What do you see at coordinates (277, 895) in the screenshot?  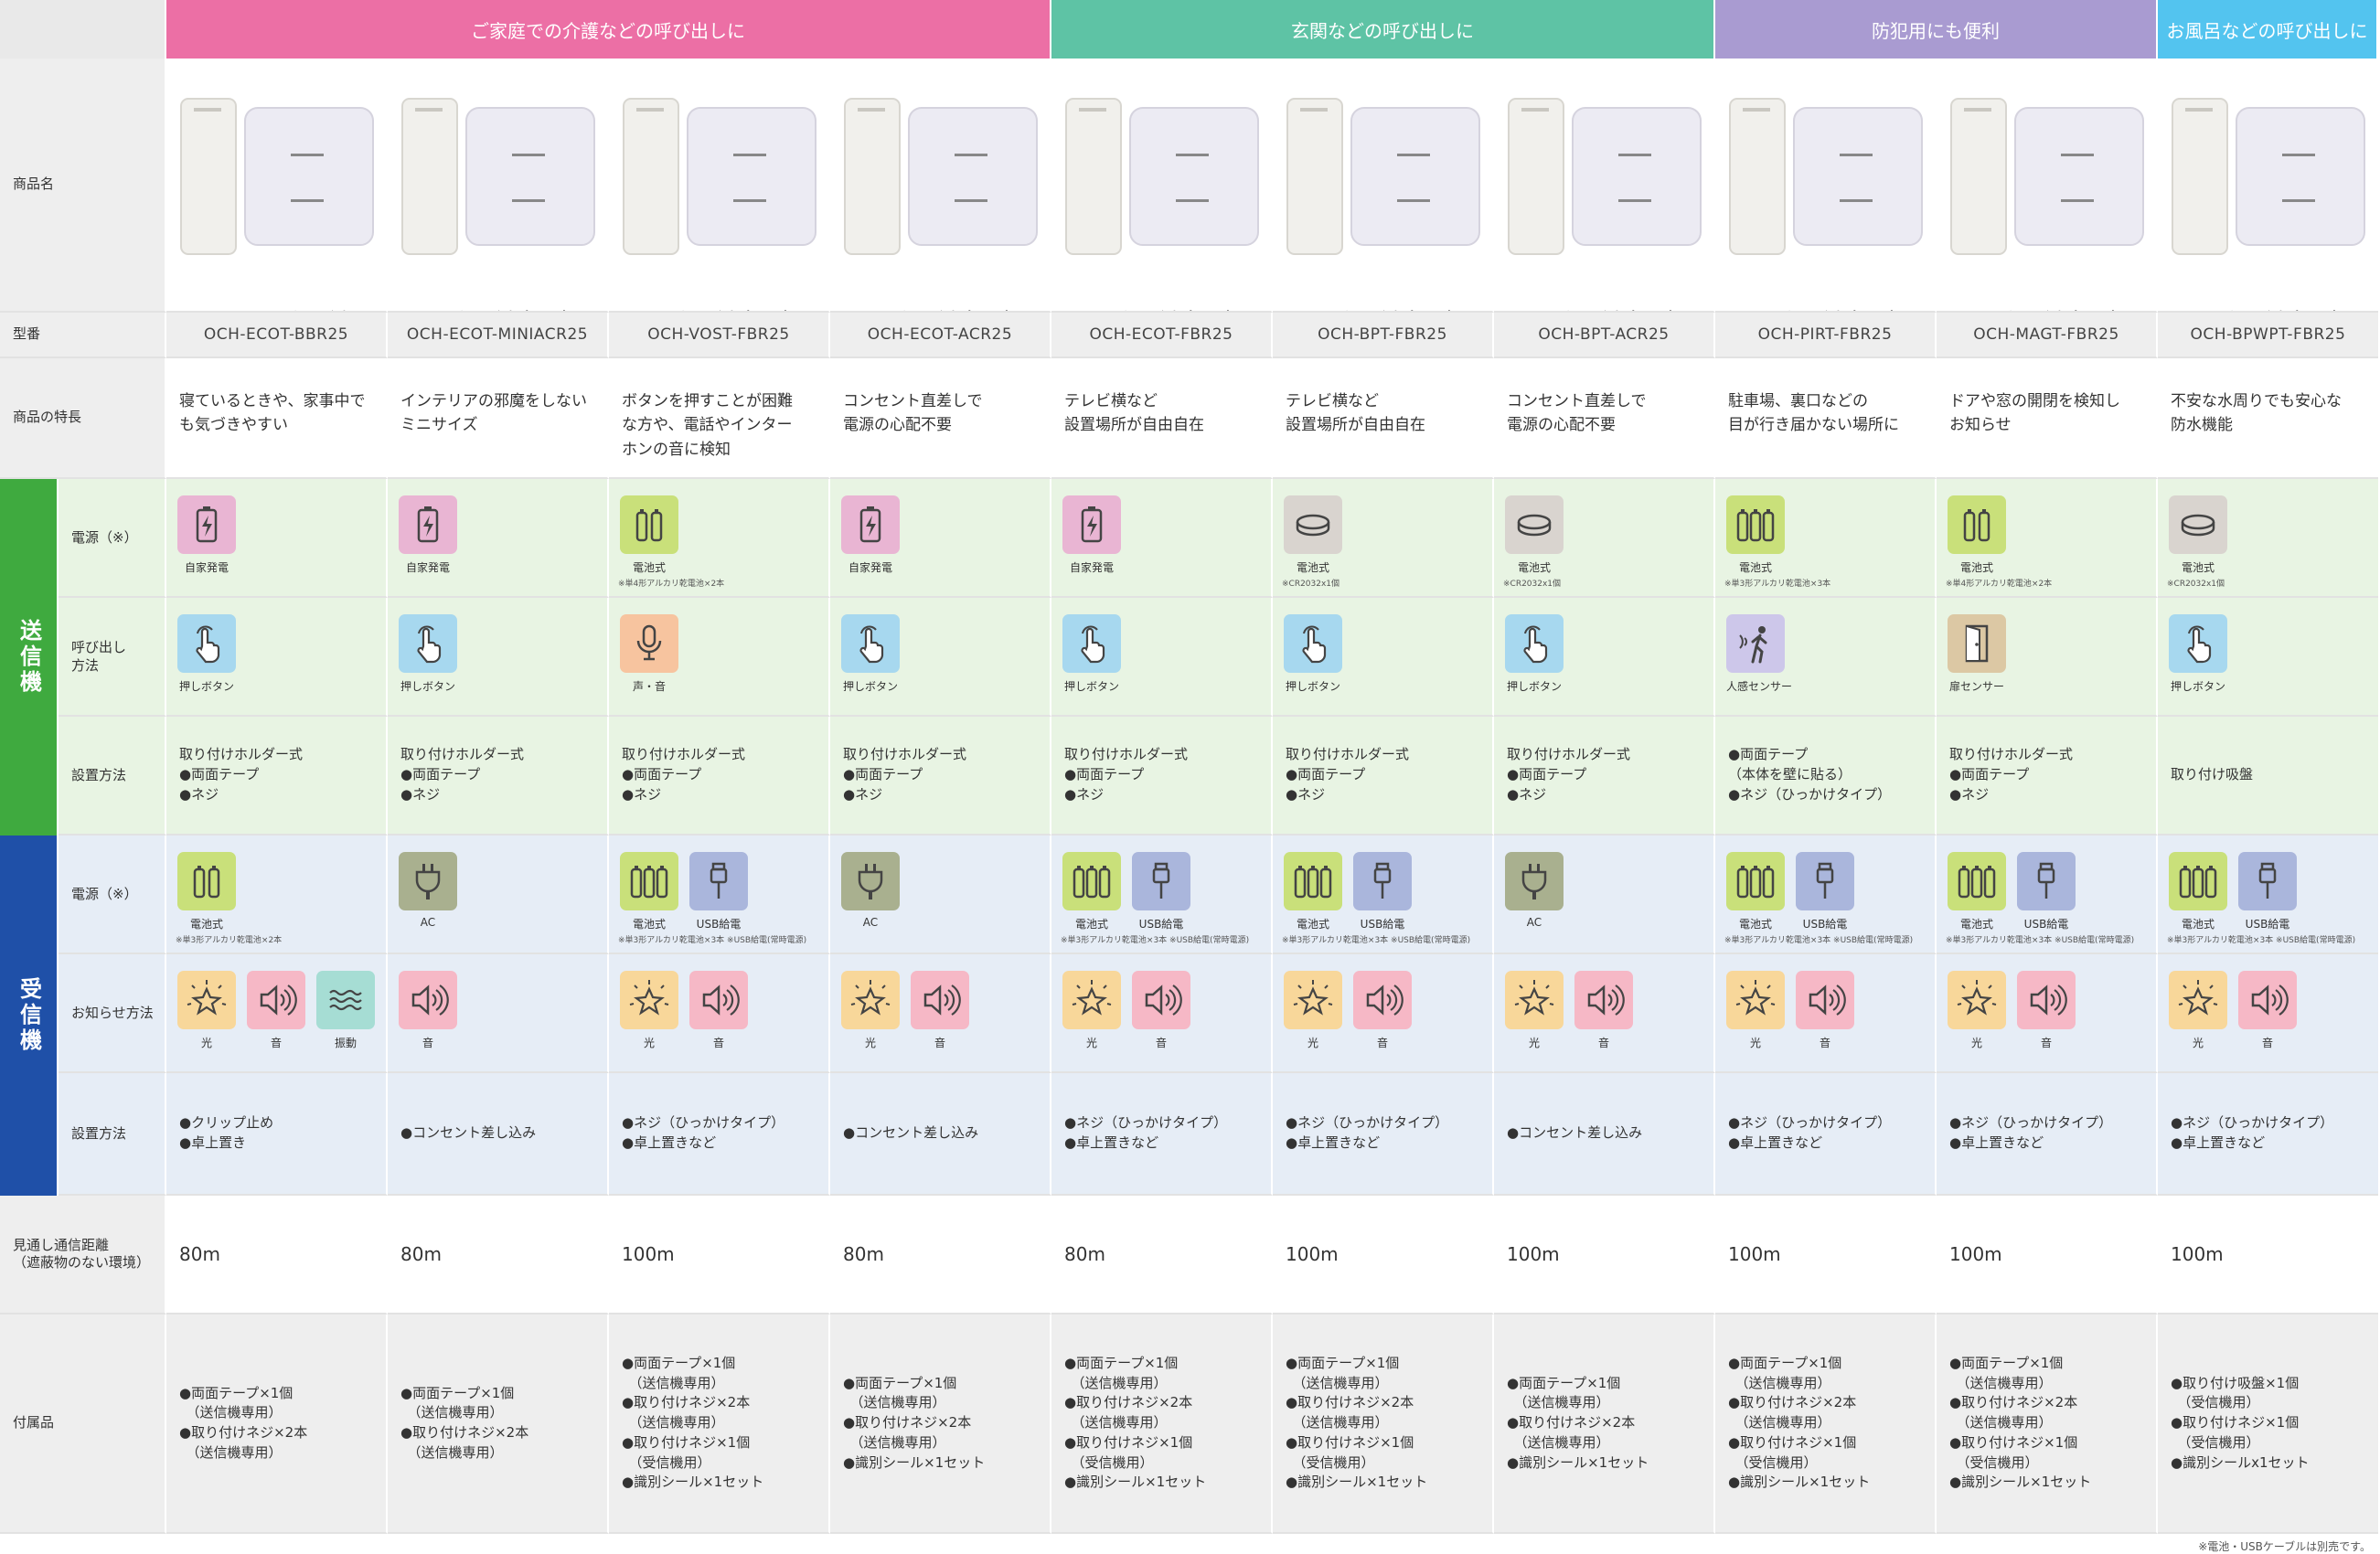 I see `cell-rx_power-1: 電池式 ※単3形アルカリ乾電池×2本` at bounding box center [277, 895].